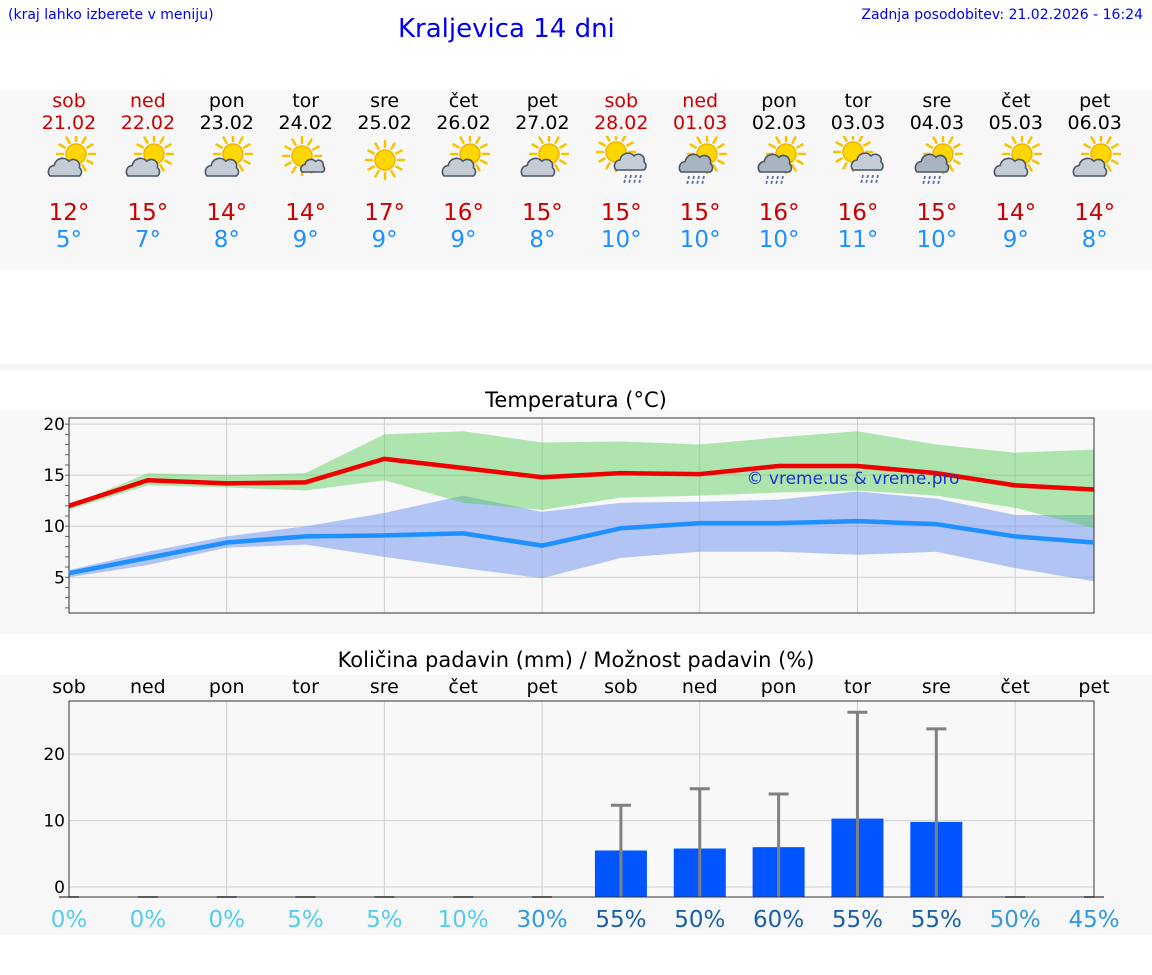 The image size is (1152, 975). I want to click on day-column: sre 25.02 17° 9°, so click(384, 180).